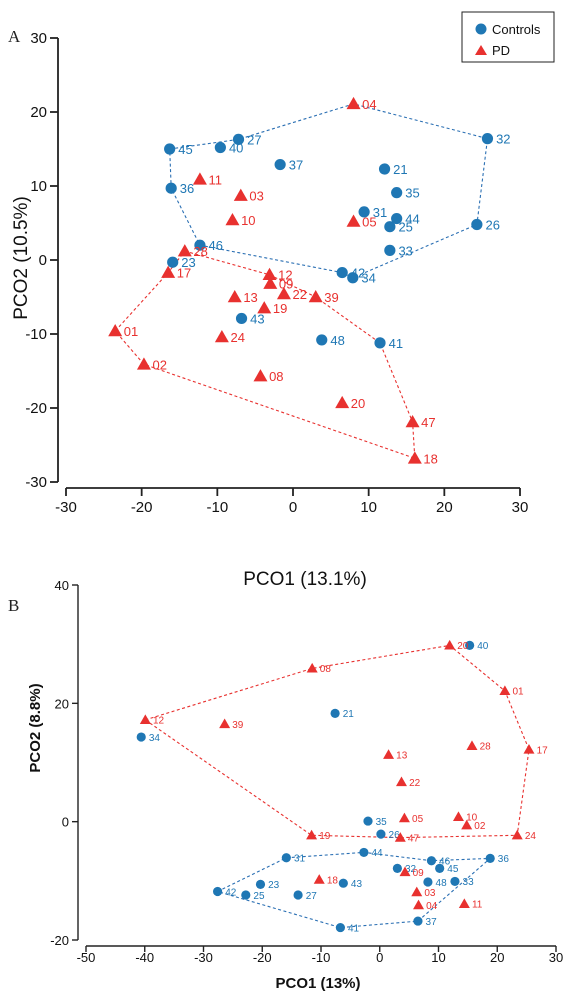 The height and width of the screenshot is (997, 568). Describe the element at coordinates (358, 403) in the screenshot. I see `pd-point-label: 20` at that location.